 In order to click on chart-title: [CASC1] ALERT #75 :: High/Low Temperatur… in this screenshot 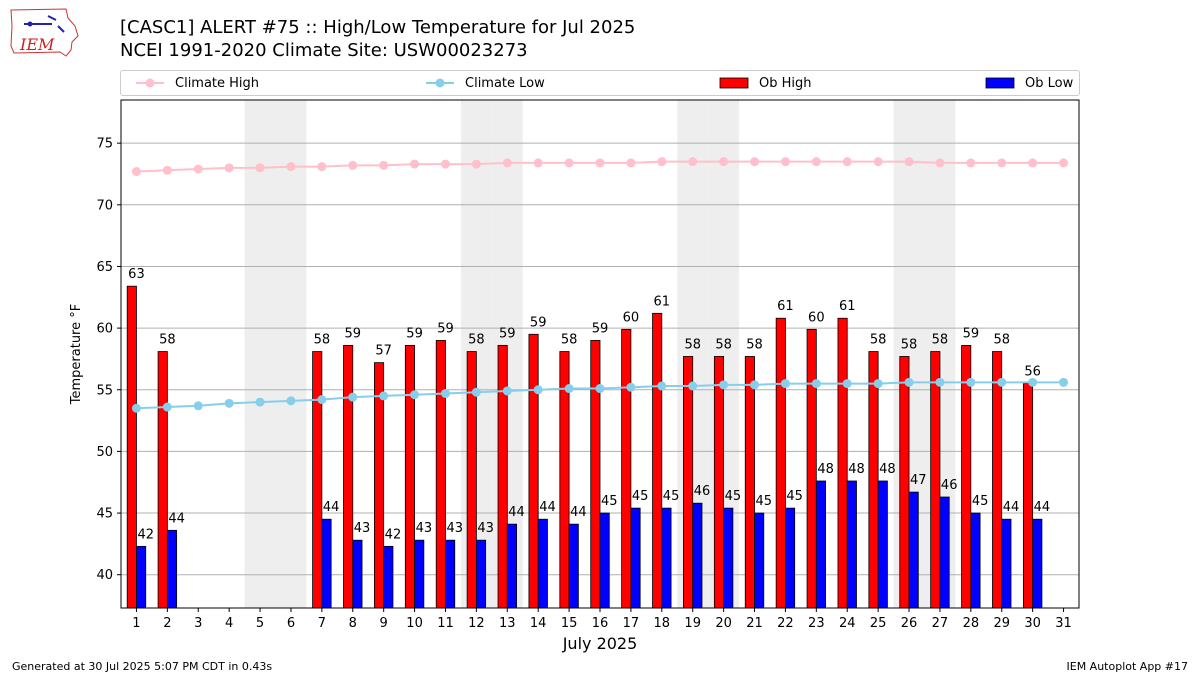, I will do `click(378, 27)`.